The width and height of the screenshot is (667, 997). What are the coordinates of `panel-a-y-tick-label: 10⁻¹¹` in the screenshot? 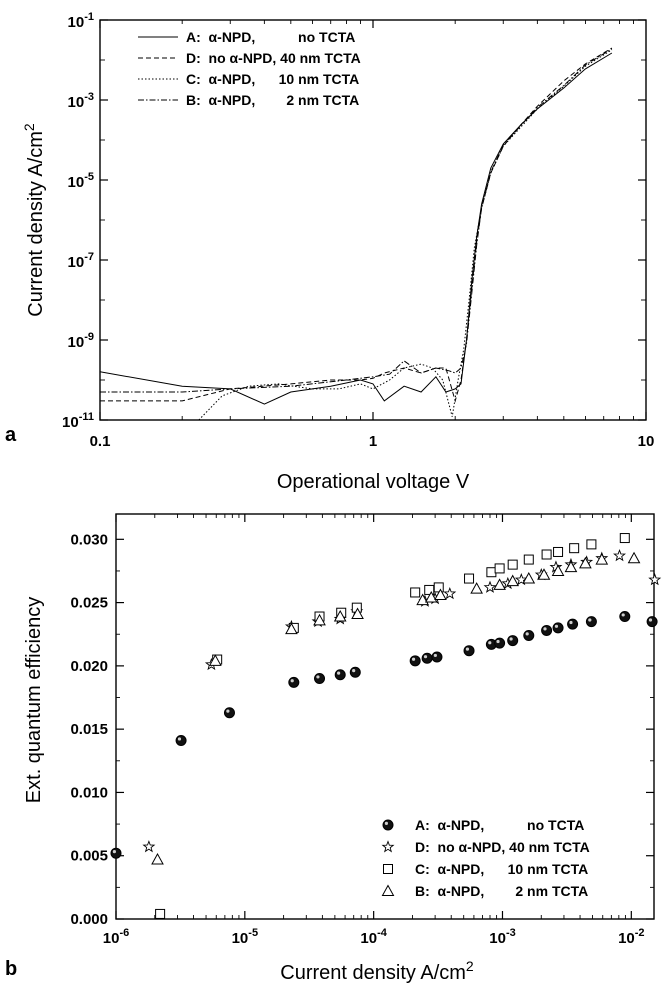 It's located at (78, 421).